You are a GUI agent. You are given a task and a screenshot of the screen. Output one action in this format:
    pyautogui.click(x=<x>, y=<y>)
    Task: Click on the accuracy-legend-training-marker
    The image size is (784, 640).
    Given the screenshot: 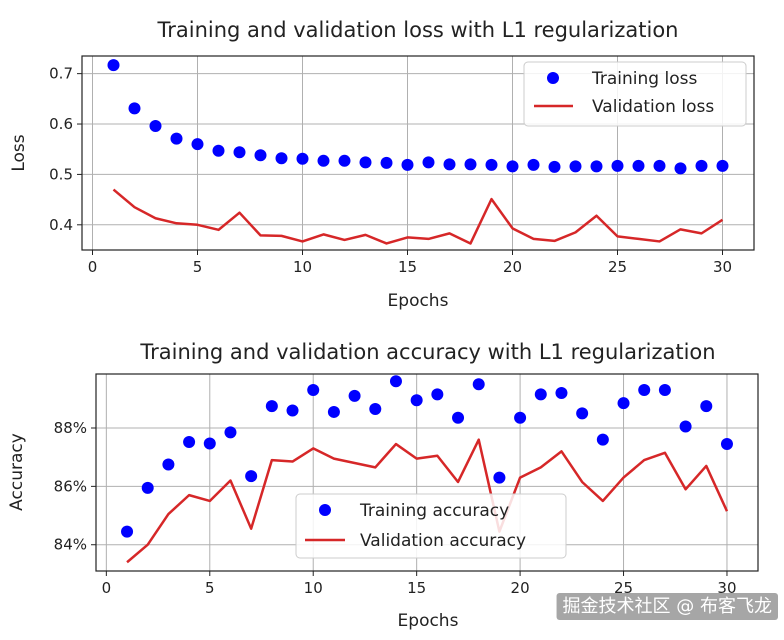 What is the action you would take?
    pyautogui.click(x=325, y=510)
    